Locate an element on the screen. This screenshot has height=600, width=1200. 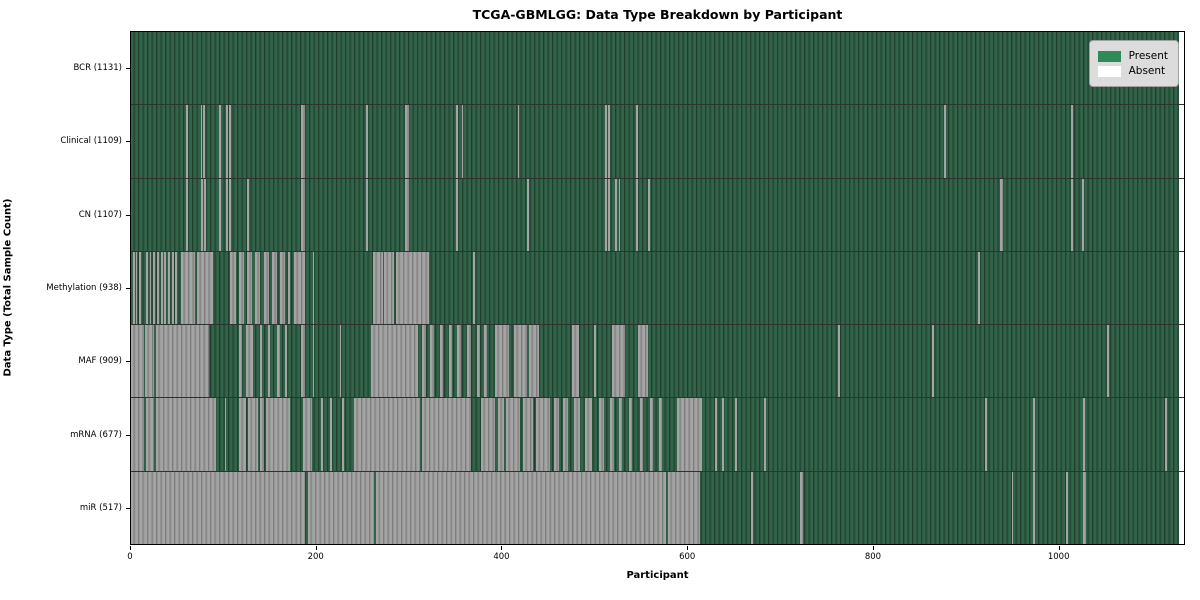
legend-swatch-absent-icon is located at coordinates (1109, 71).